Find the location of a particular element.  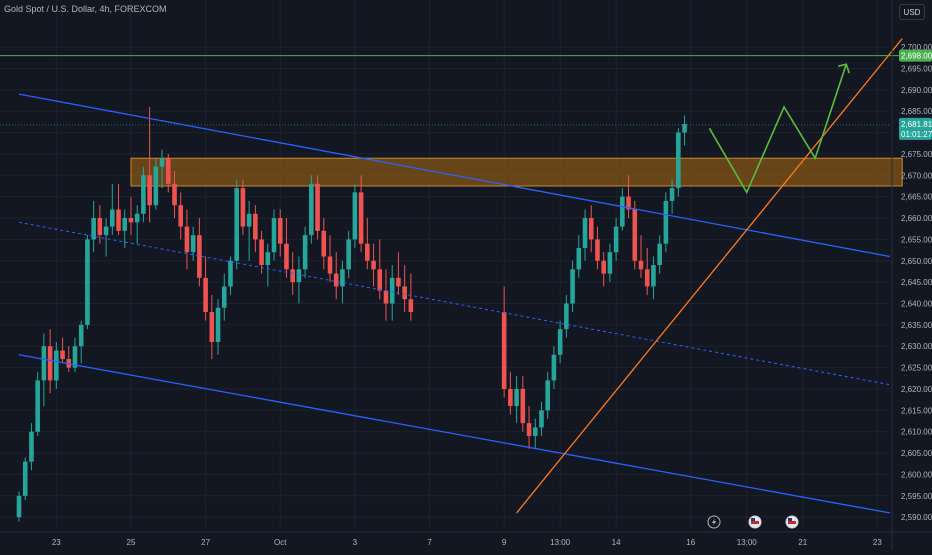

currency-button: USD is located at coordinates (912, 12).